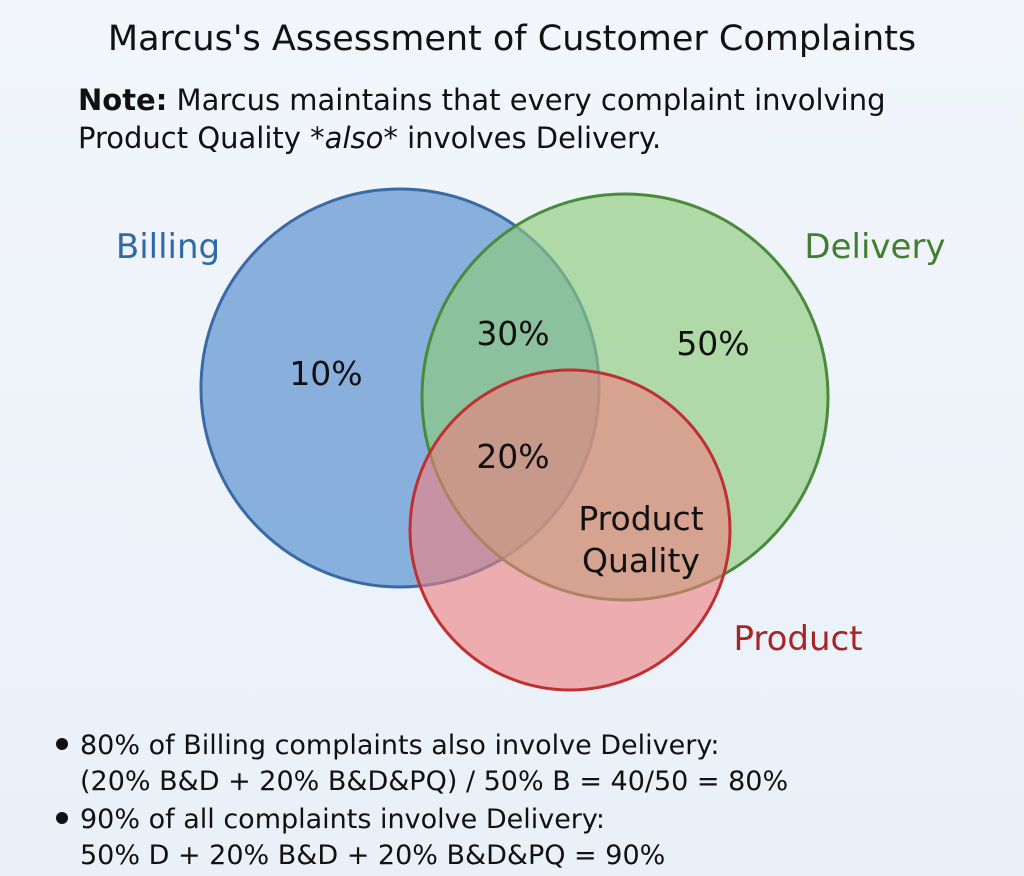  Describe the element at coordinates (354, 138) in the screenshot. I see `note-emphasis: *also*` at that location.